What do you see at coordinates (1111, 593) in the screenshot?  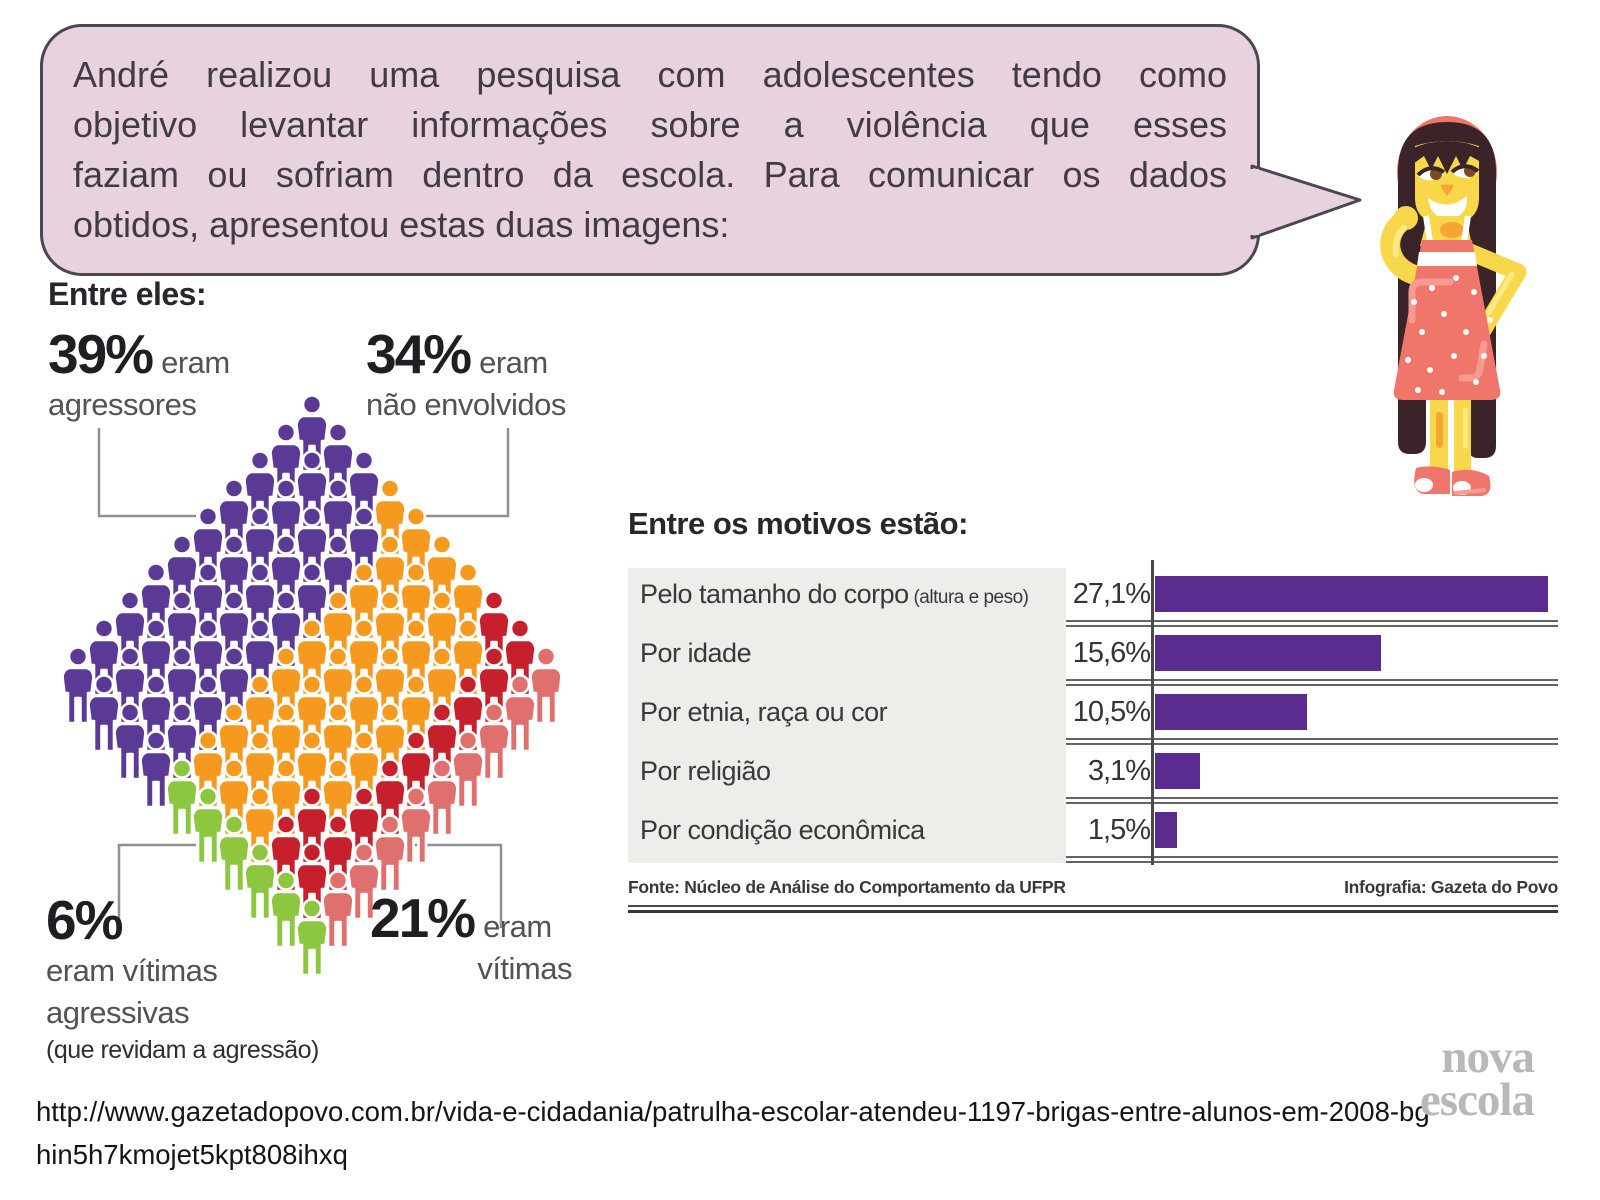 I see `motive-value: 27,1%` at bounding box center [1111, 593].